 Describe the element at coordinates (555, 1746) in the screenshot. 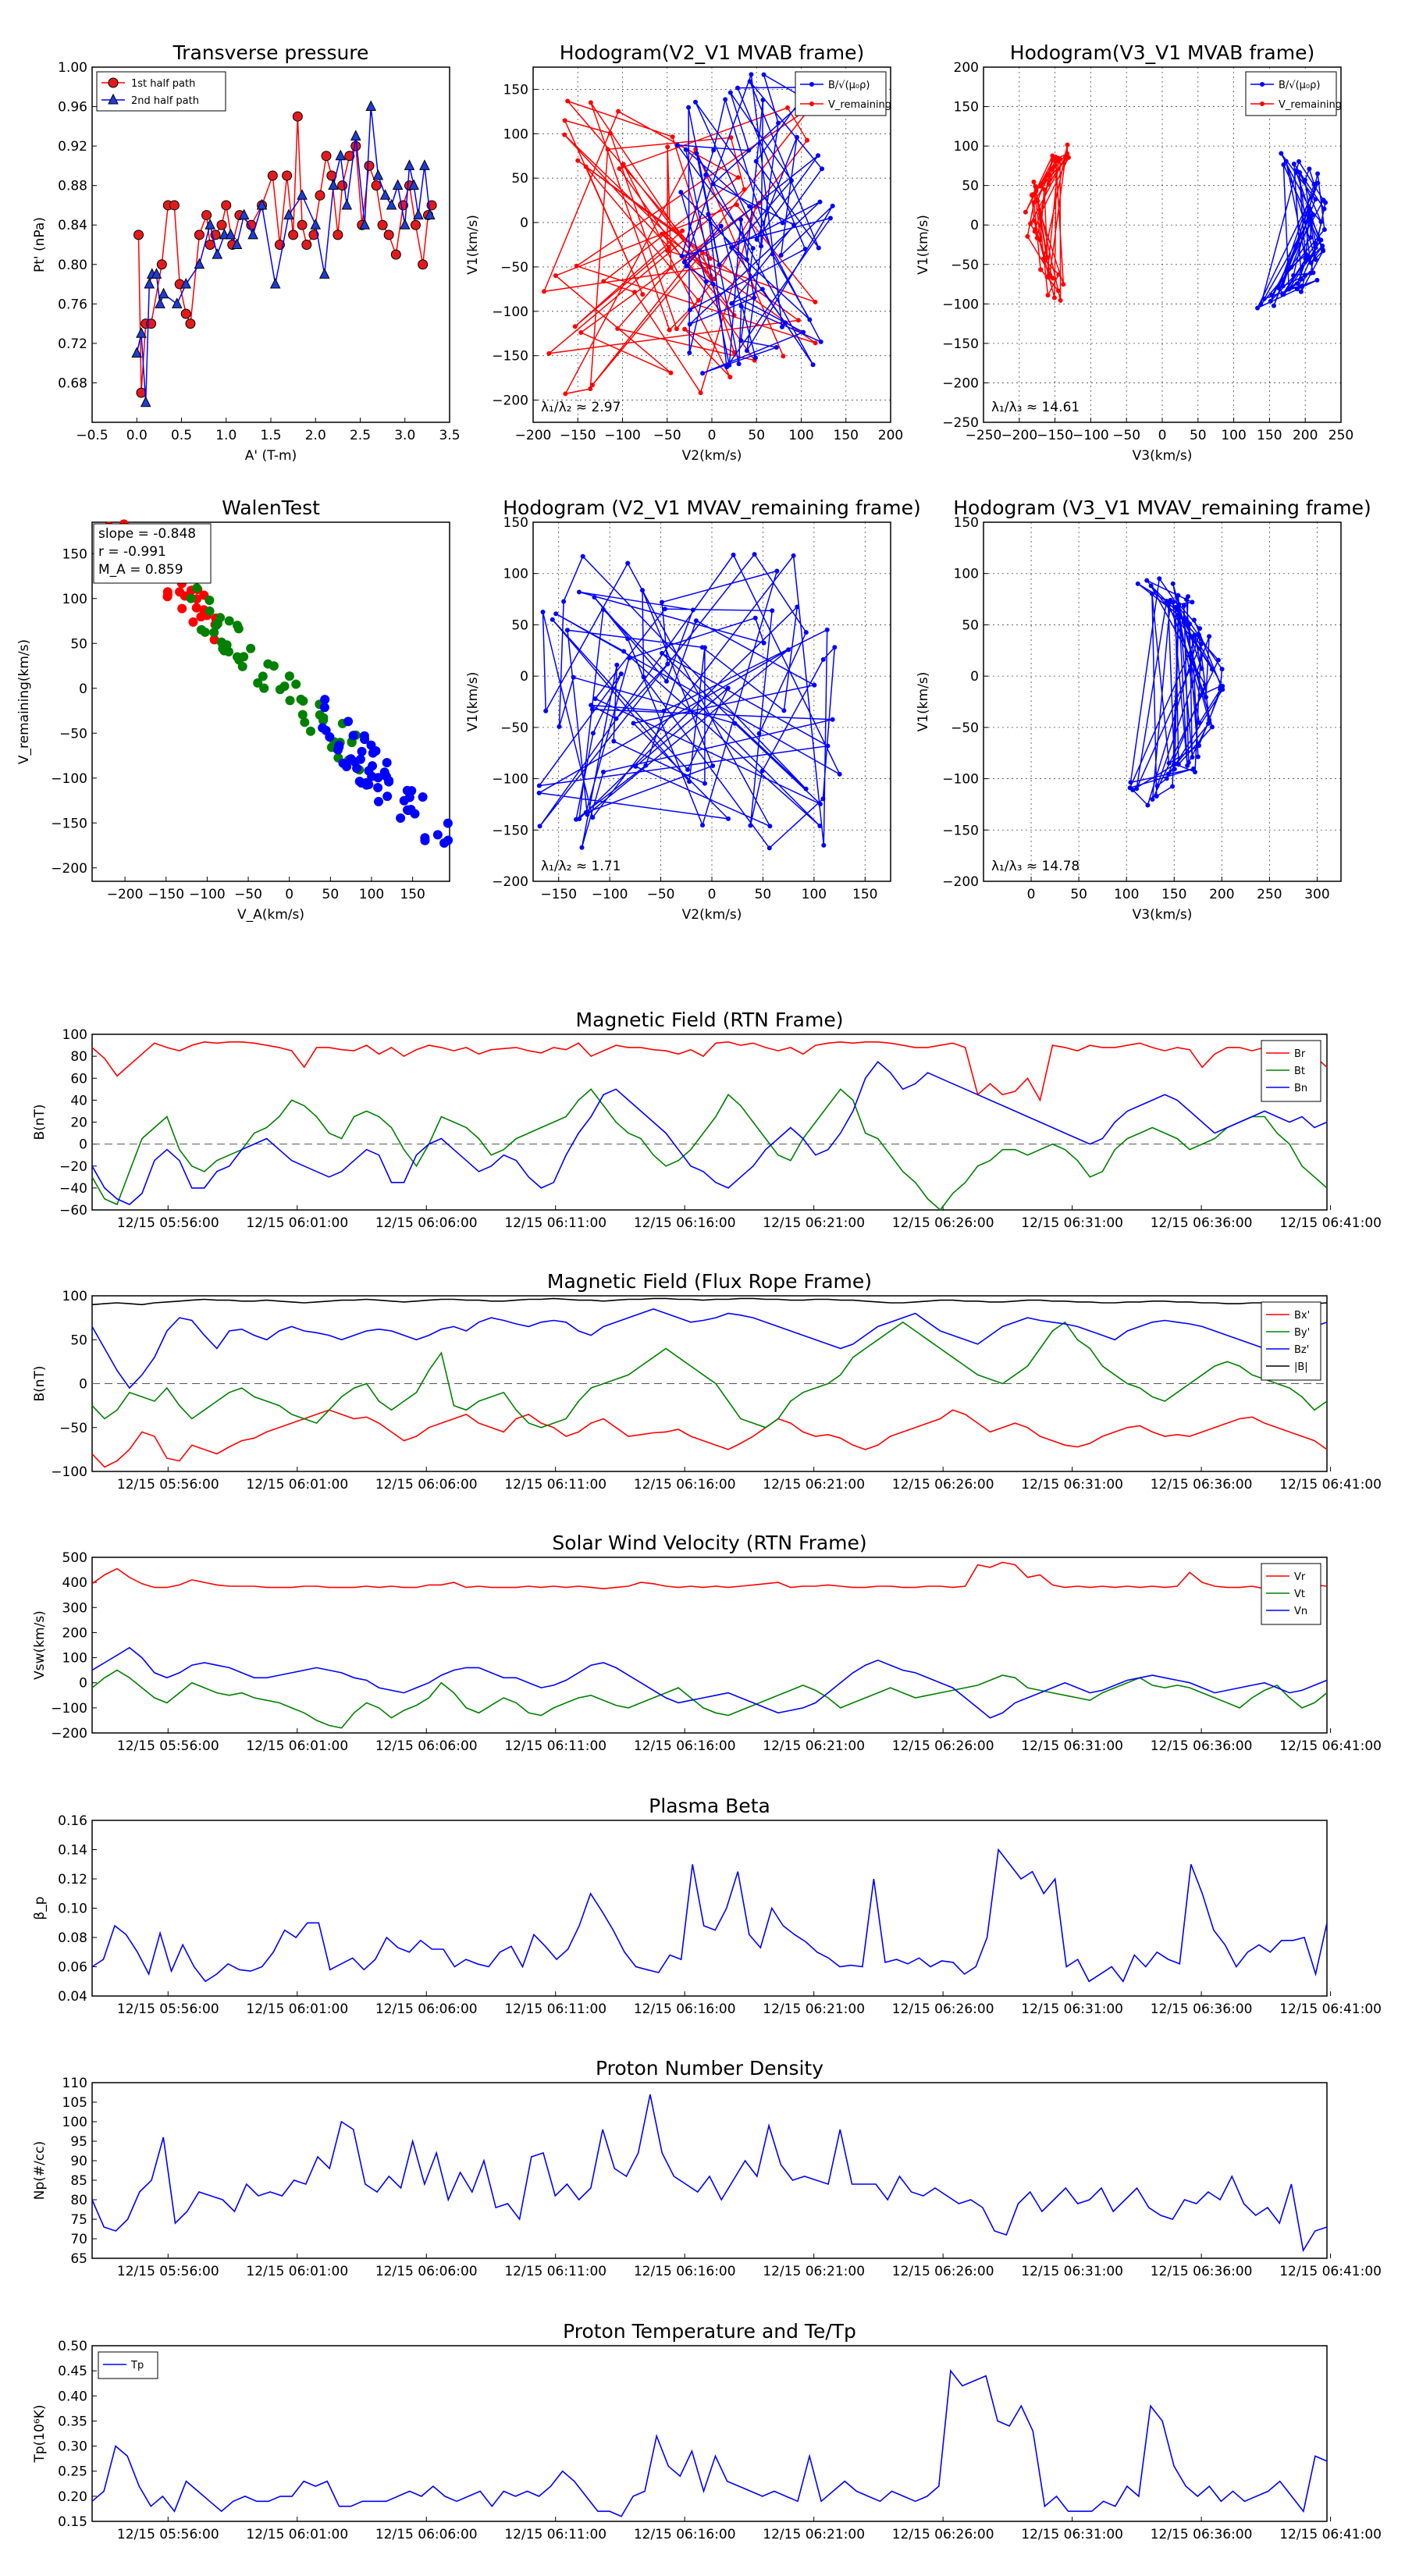

I see `time-tick-label: 12/15 06:11:00` at that location.